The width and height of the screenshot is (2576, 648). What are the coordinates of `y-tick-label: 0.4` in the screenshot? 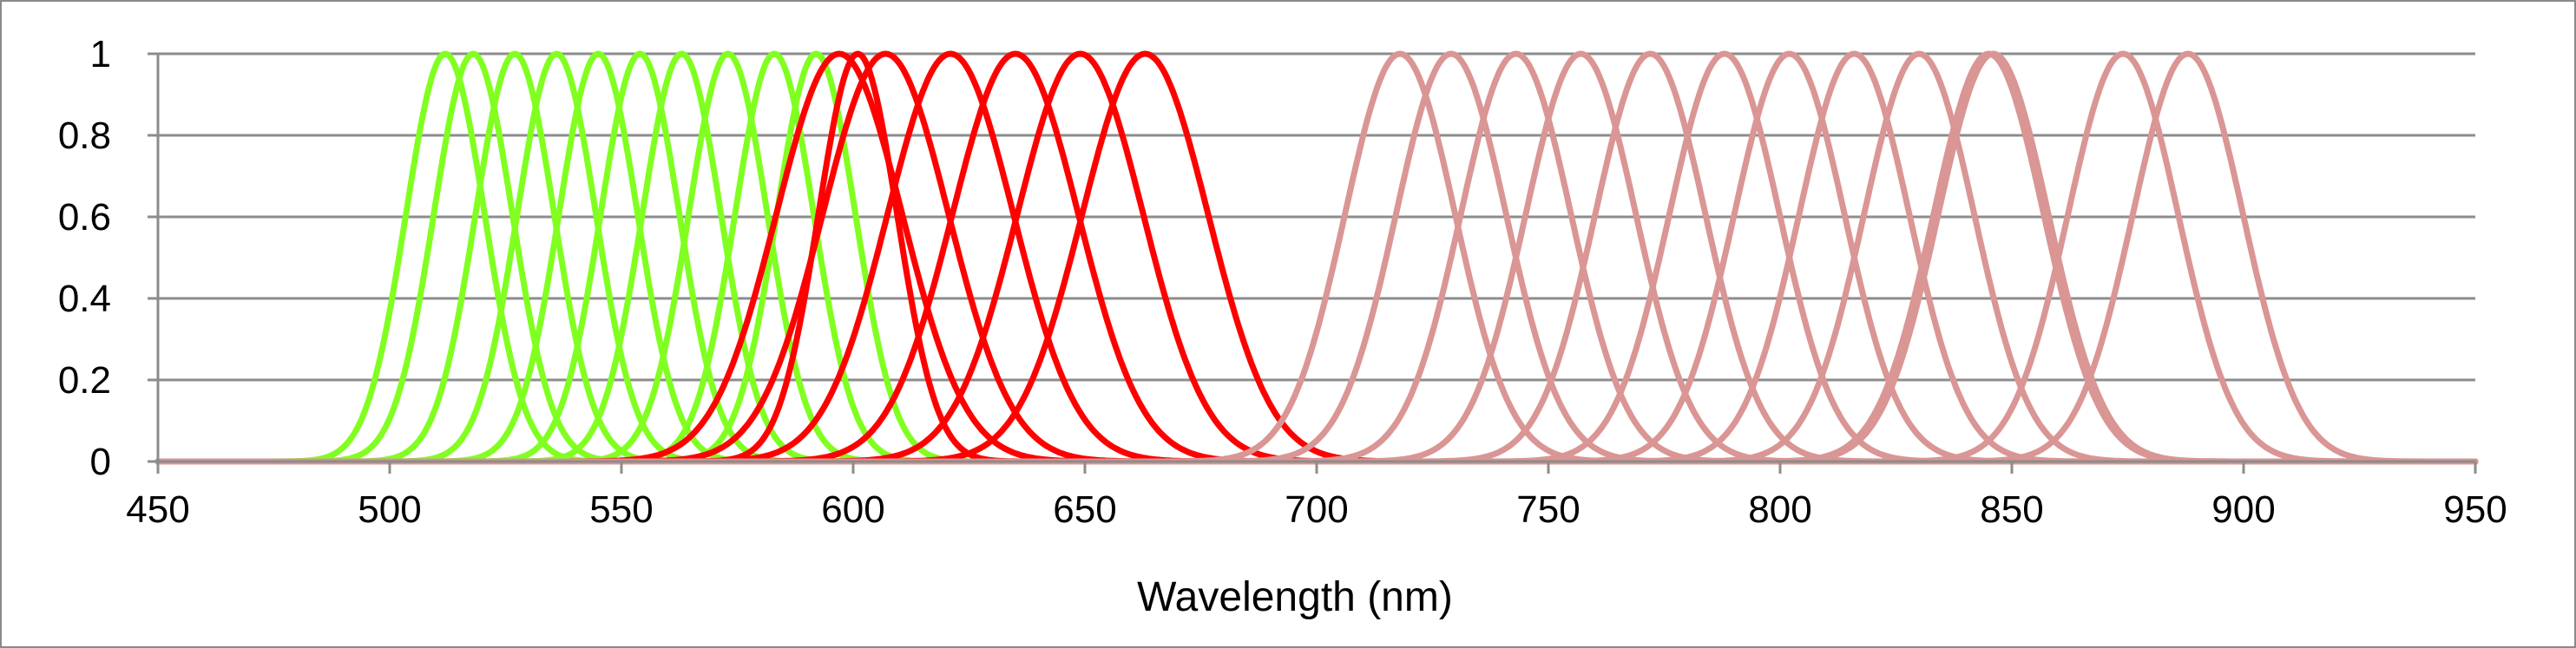 It's located at (84, 299).